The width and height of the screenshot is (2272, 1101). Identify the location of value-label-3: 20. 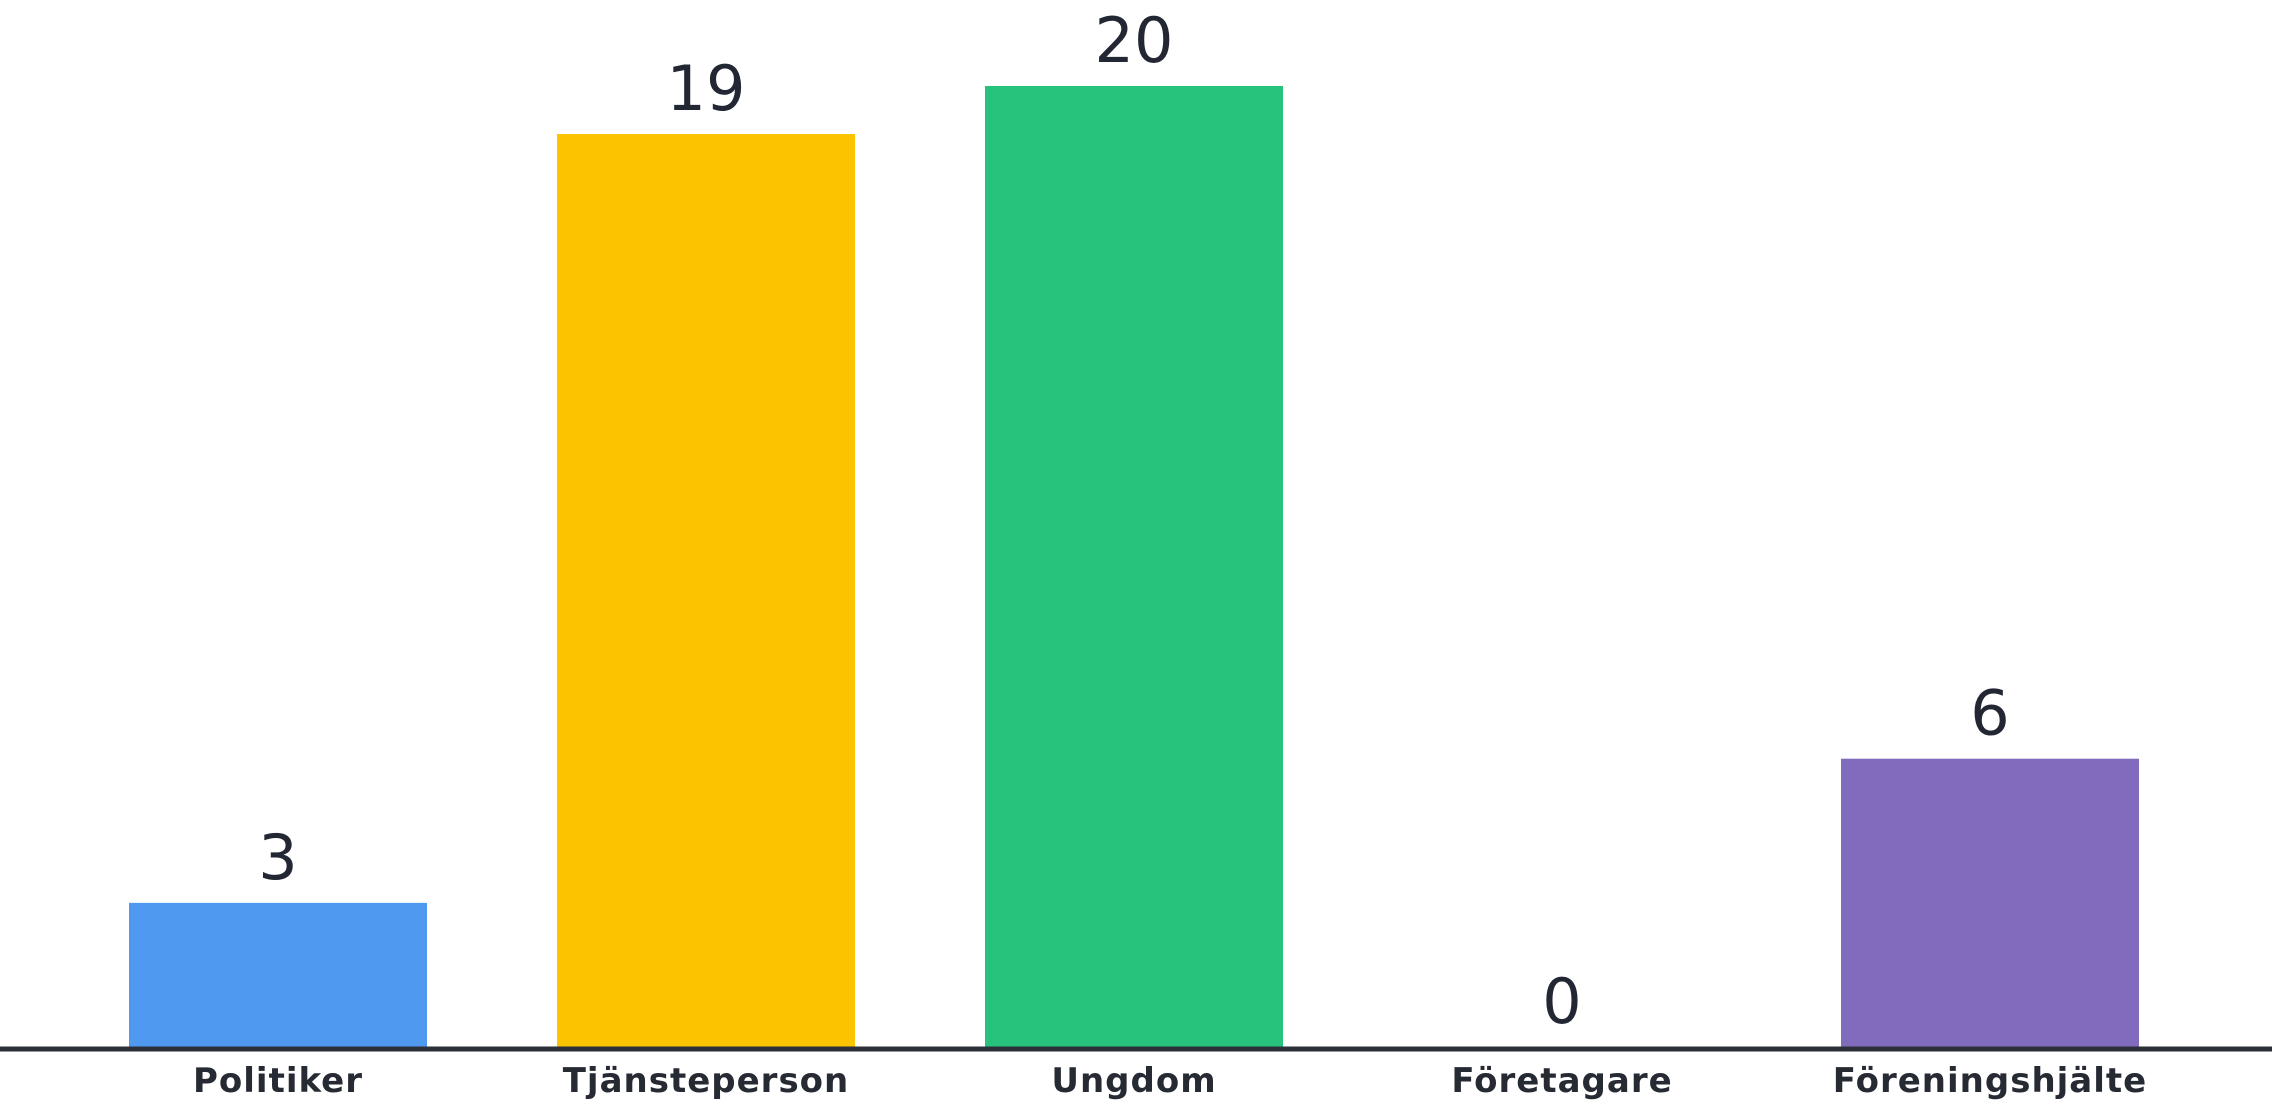
(1134, 40).